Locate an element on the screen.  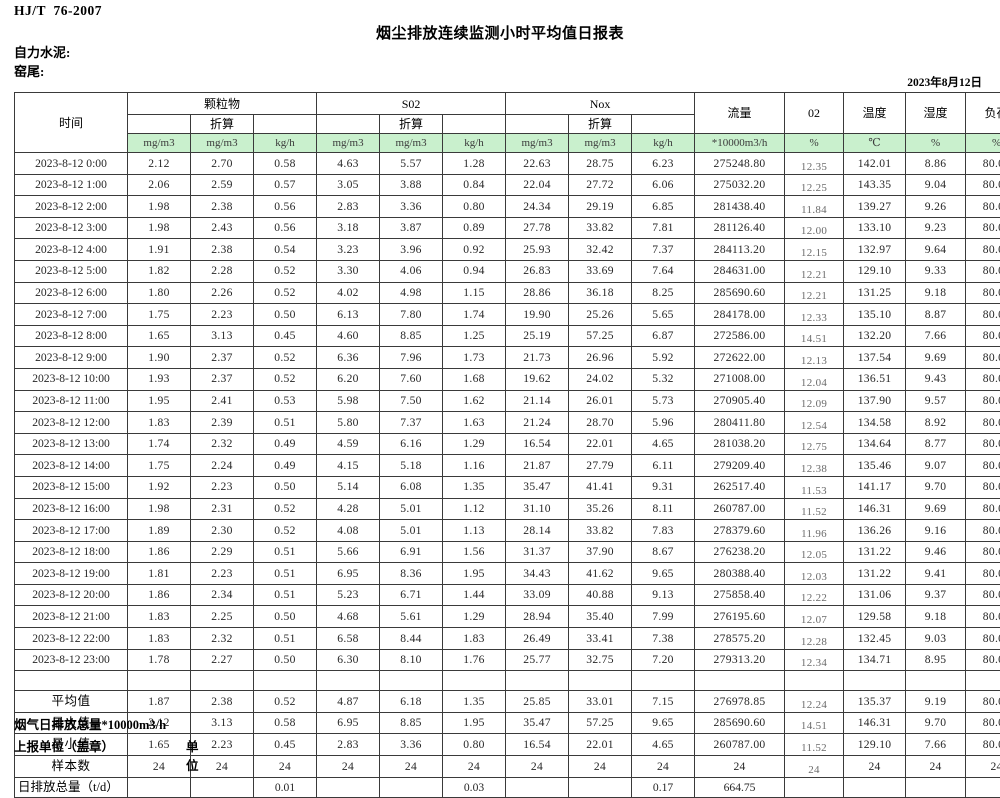
header-pm-kgh-blank is located at coordinates (285, 124).